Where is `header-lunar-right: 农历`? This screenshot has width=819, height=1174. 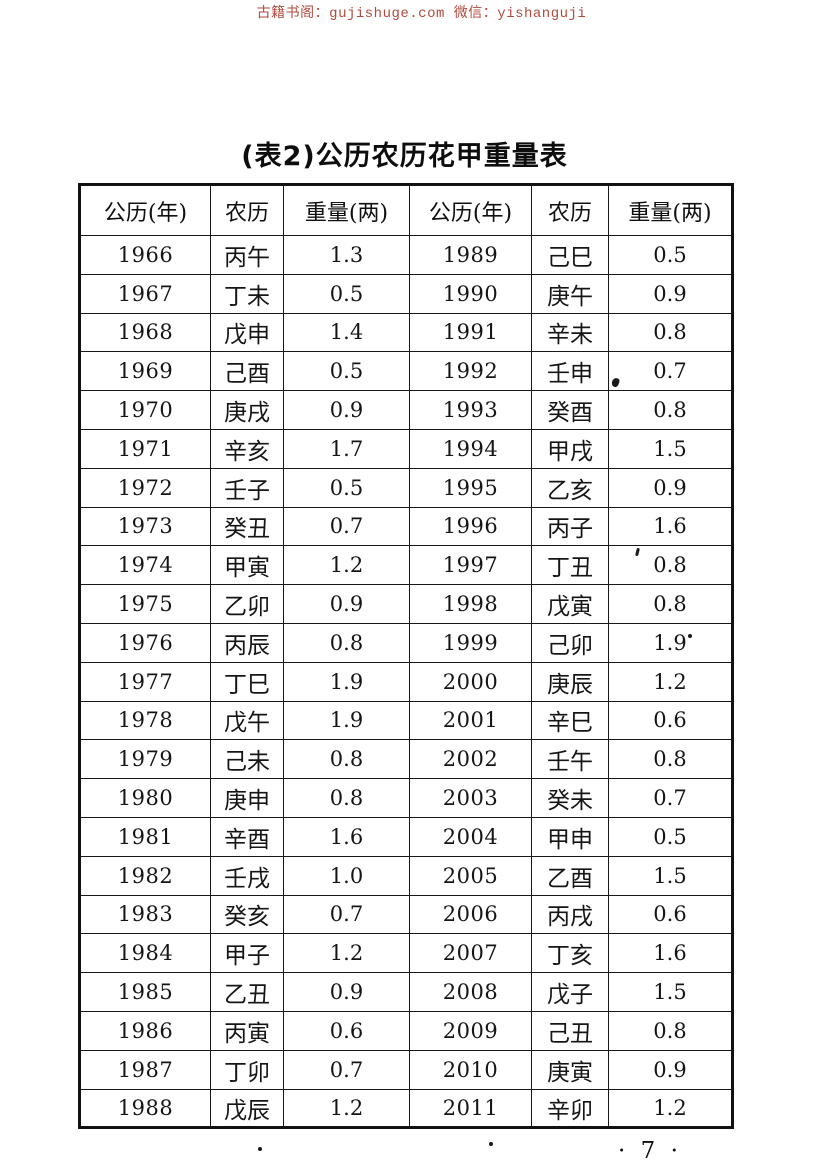 header-lunar-right: 农历 is located at coordinates (570, 210).